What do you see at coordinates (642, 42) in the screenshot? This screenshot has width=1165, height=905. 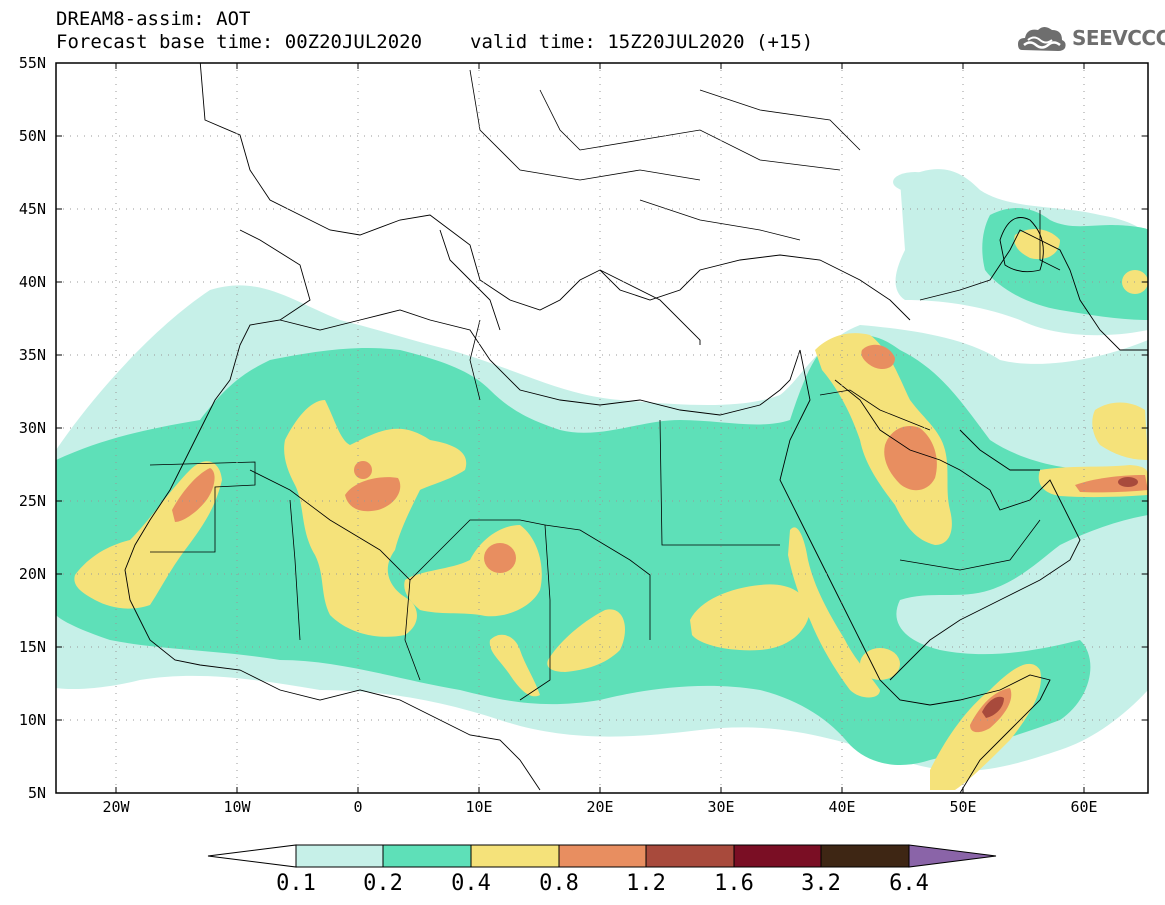 I see `valid-time-label: valid time: 15Z20JUL2020 (+15)` at bounding box center [642, 42].